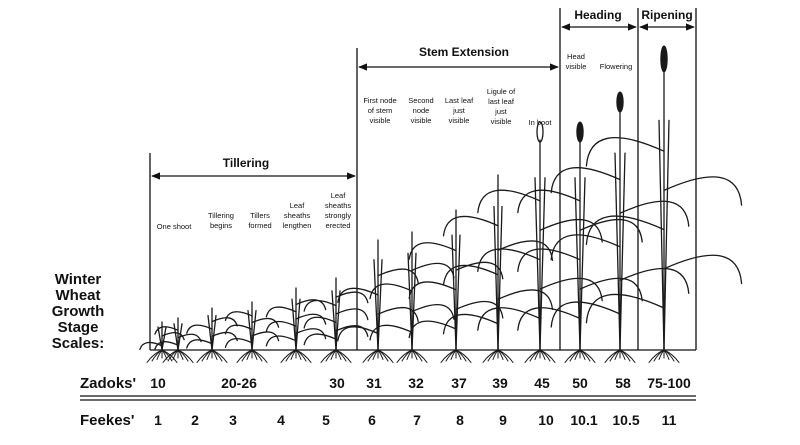 The image size is (800, 445). What do you see at coordinates (78, 311) in the screenshot?
I see `side-title: Winter Wheat Growth Stage Scales:` at bounding box center [78, 311].